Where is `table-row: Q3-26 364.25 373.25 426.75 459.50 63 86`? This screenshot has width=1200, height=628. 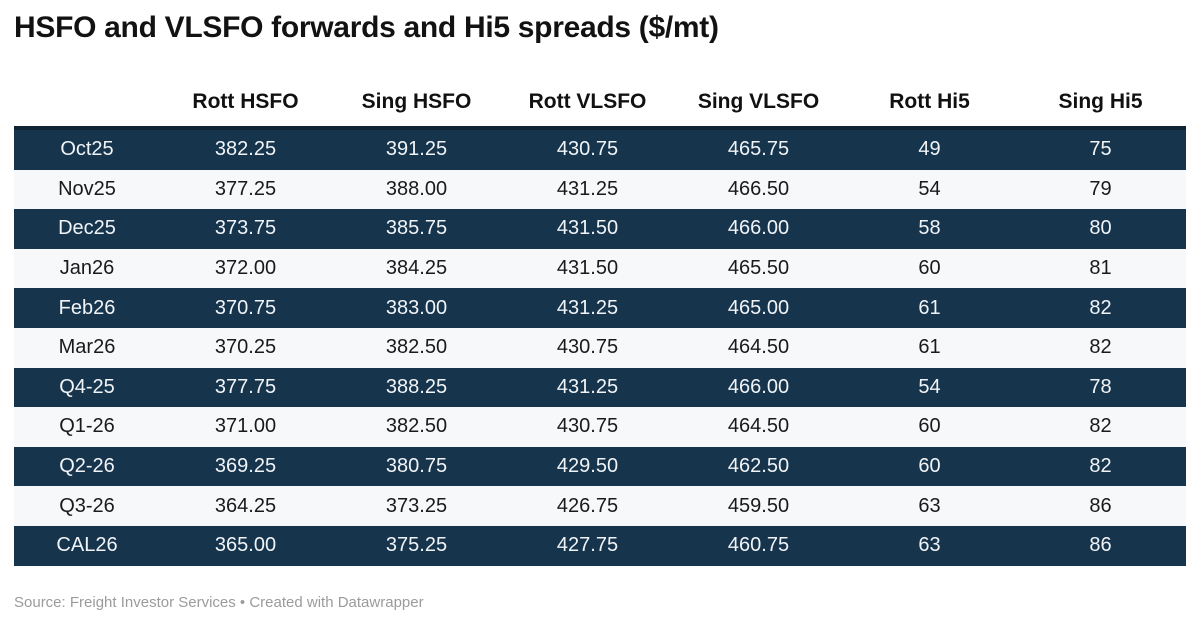 table-row: Q3-26 364.25 373.25 426.75 459.50 63 86 is located at coordinates (600, 506).